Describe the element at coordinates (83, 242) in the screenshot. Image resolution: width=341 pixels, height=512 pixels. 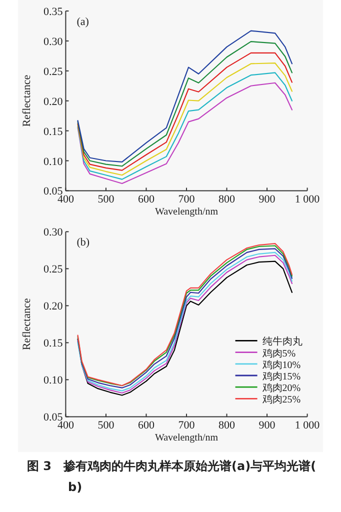
I see `annotation: (b)` at that location.